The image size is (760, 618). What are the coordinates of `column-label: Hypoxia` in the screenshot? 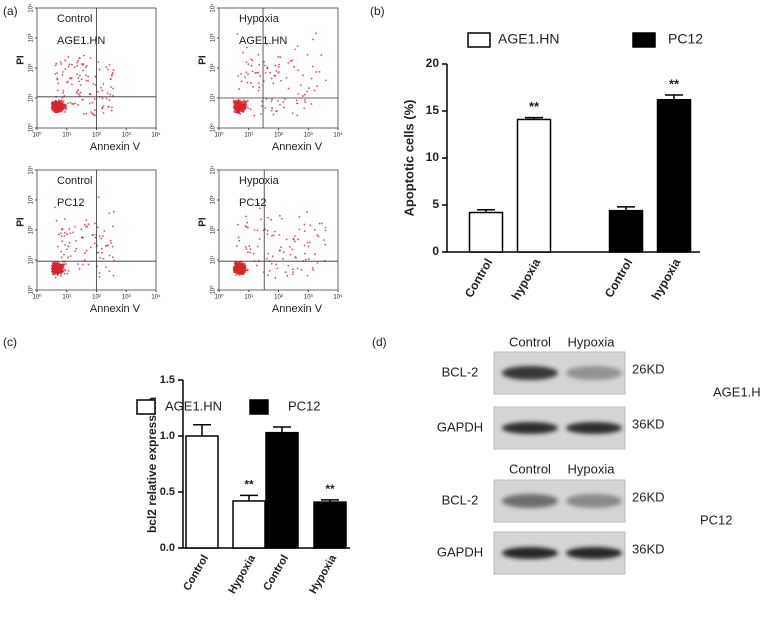 It's located at (592, 341).